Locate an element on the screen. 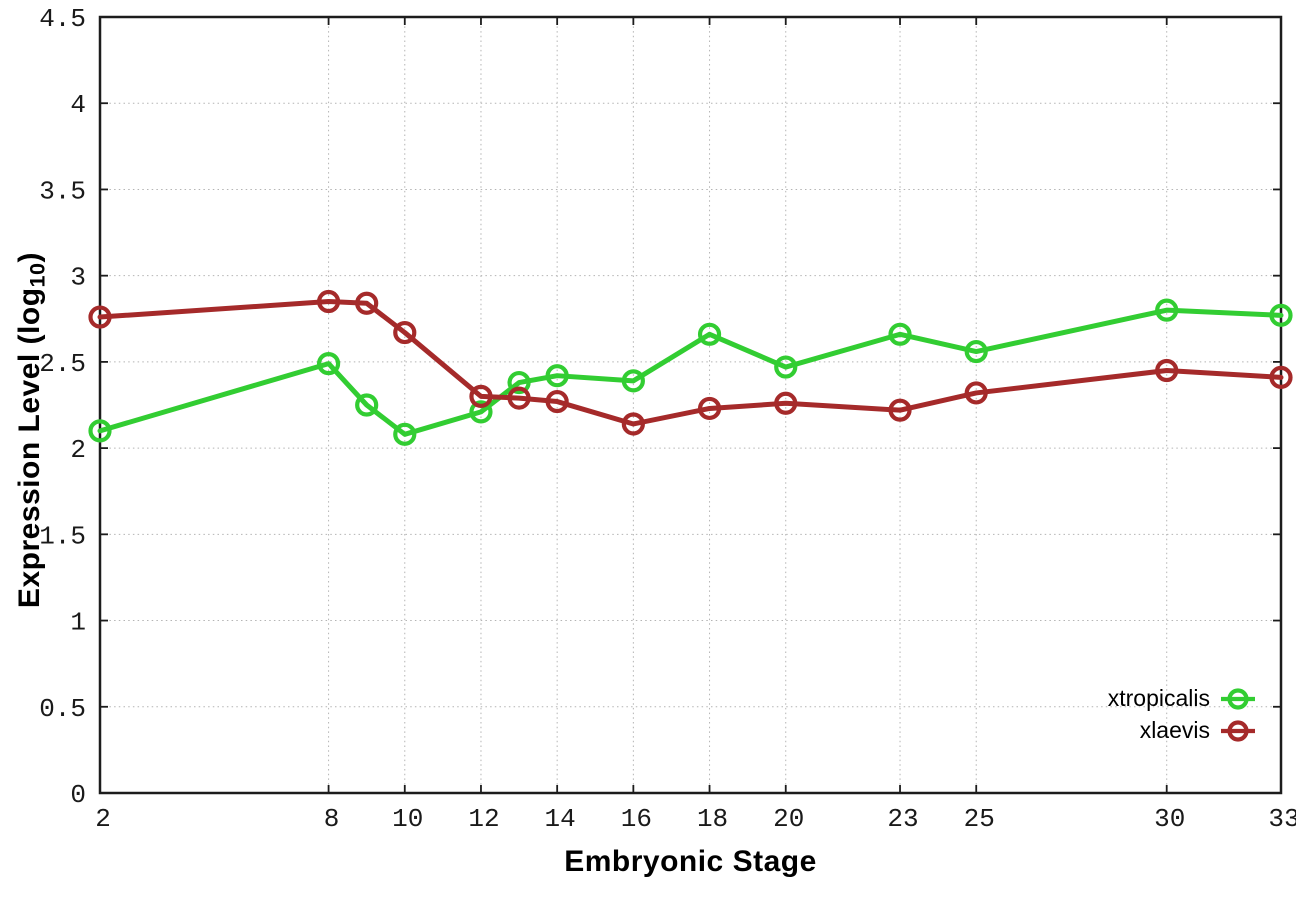  legend-label-xlaevis: xlaevis is located at coordinates (1174, 730).